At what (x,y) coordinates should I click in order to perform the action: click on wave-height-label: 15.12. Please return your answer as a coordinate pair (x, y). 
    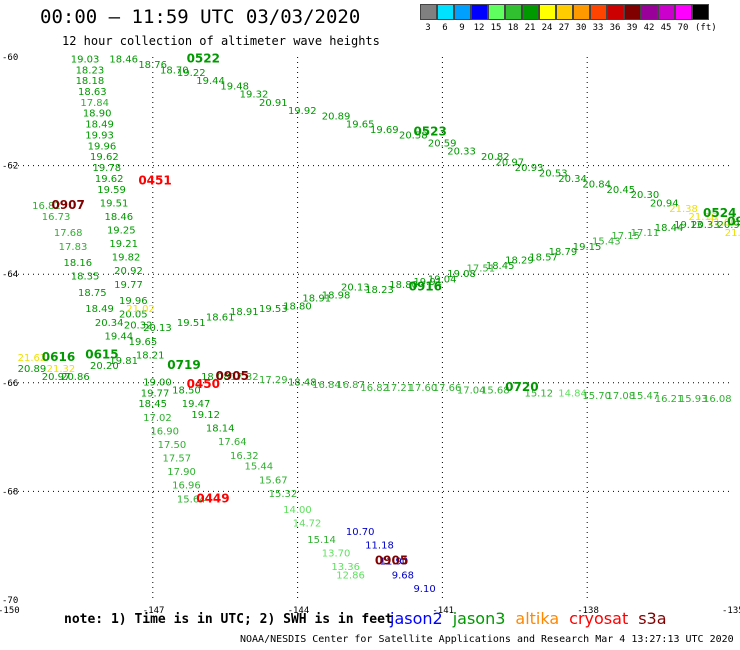
    Looking at the image, I should click on (538, 393).